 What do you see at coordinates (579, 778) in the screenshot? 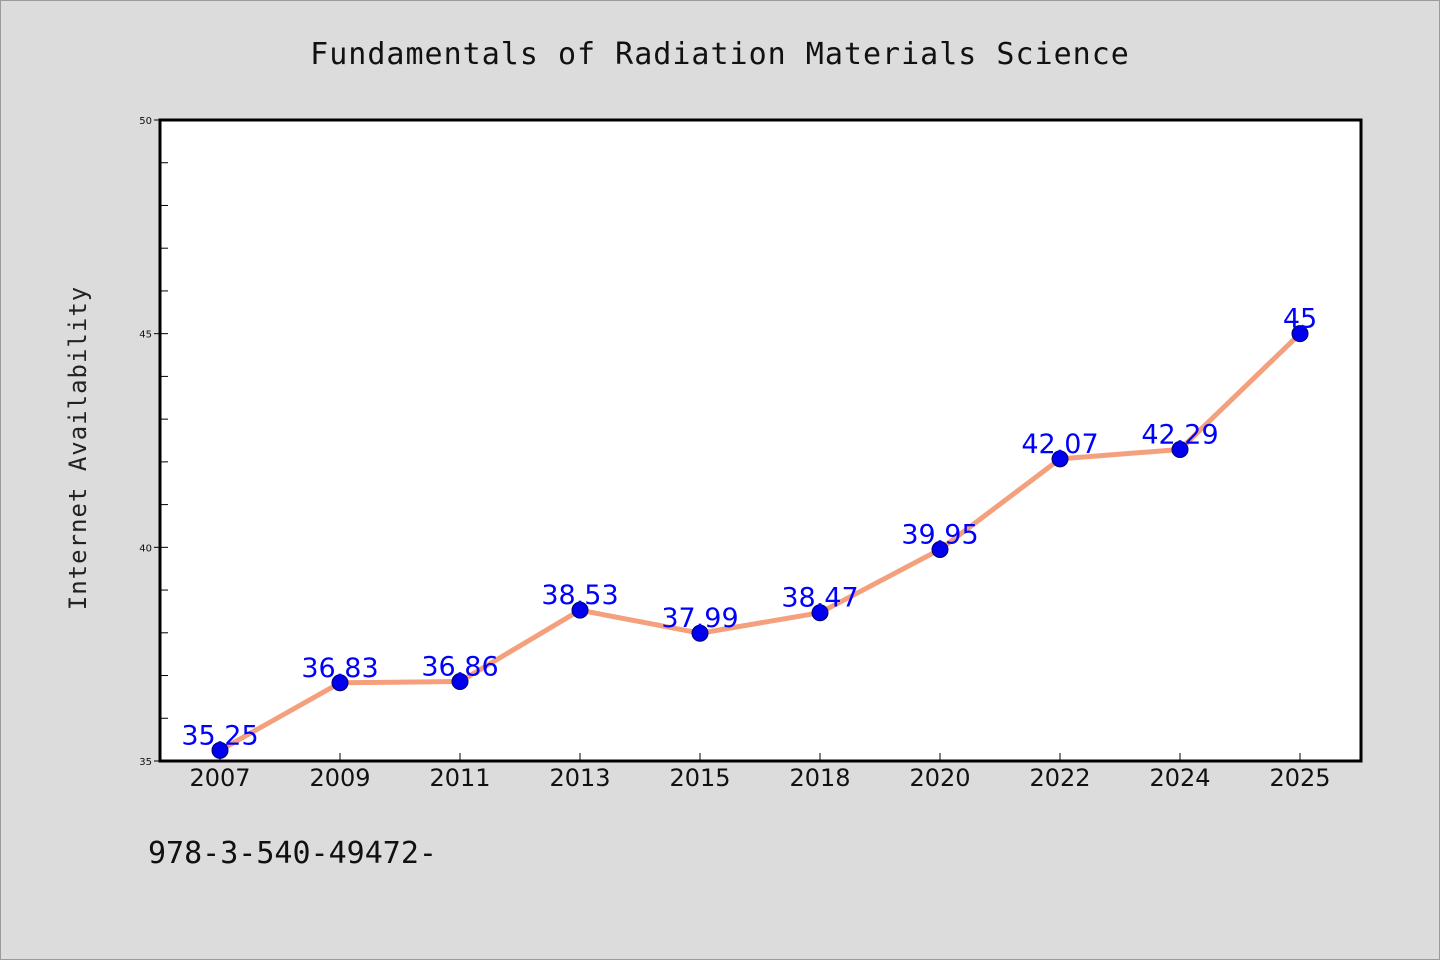
I see `x-tick-label: 2013` at bounding box center [579, 778].